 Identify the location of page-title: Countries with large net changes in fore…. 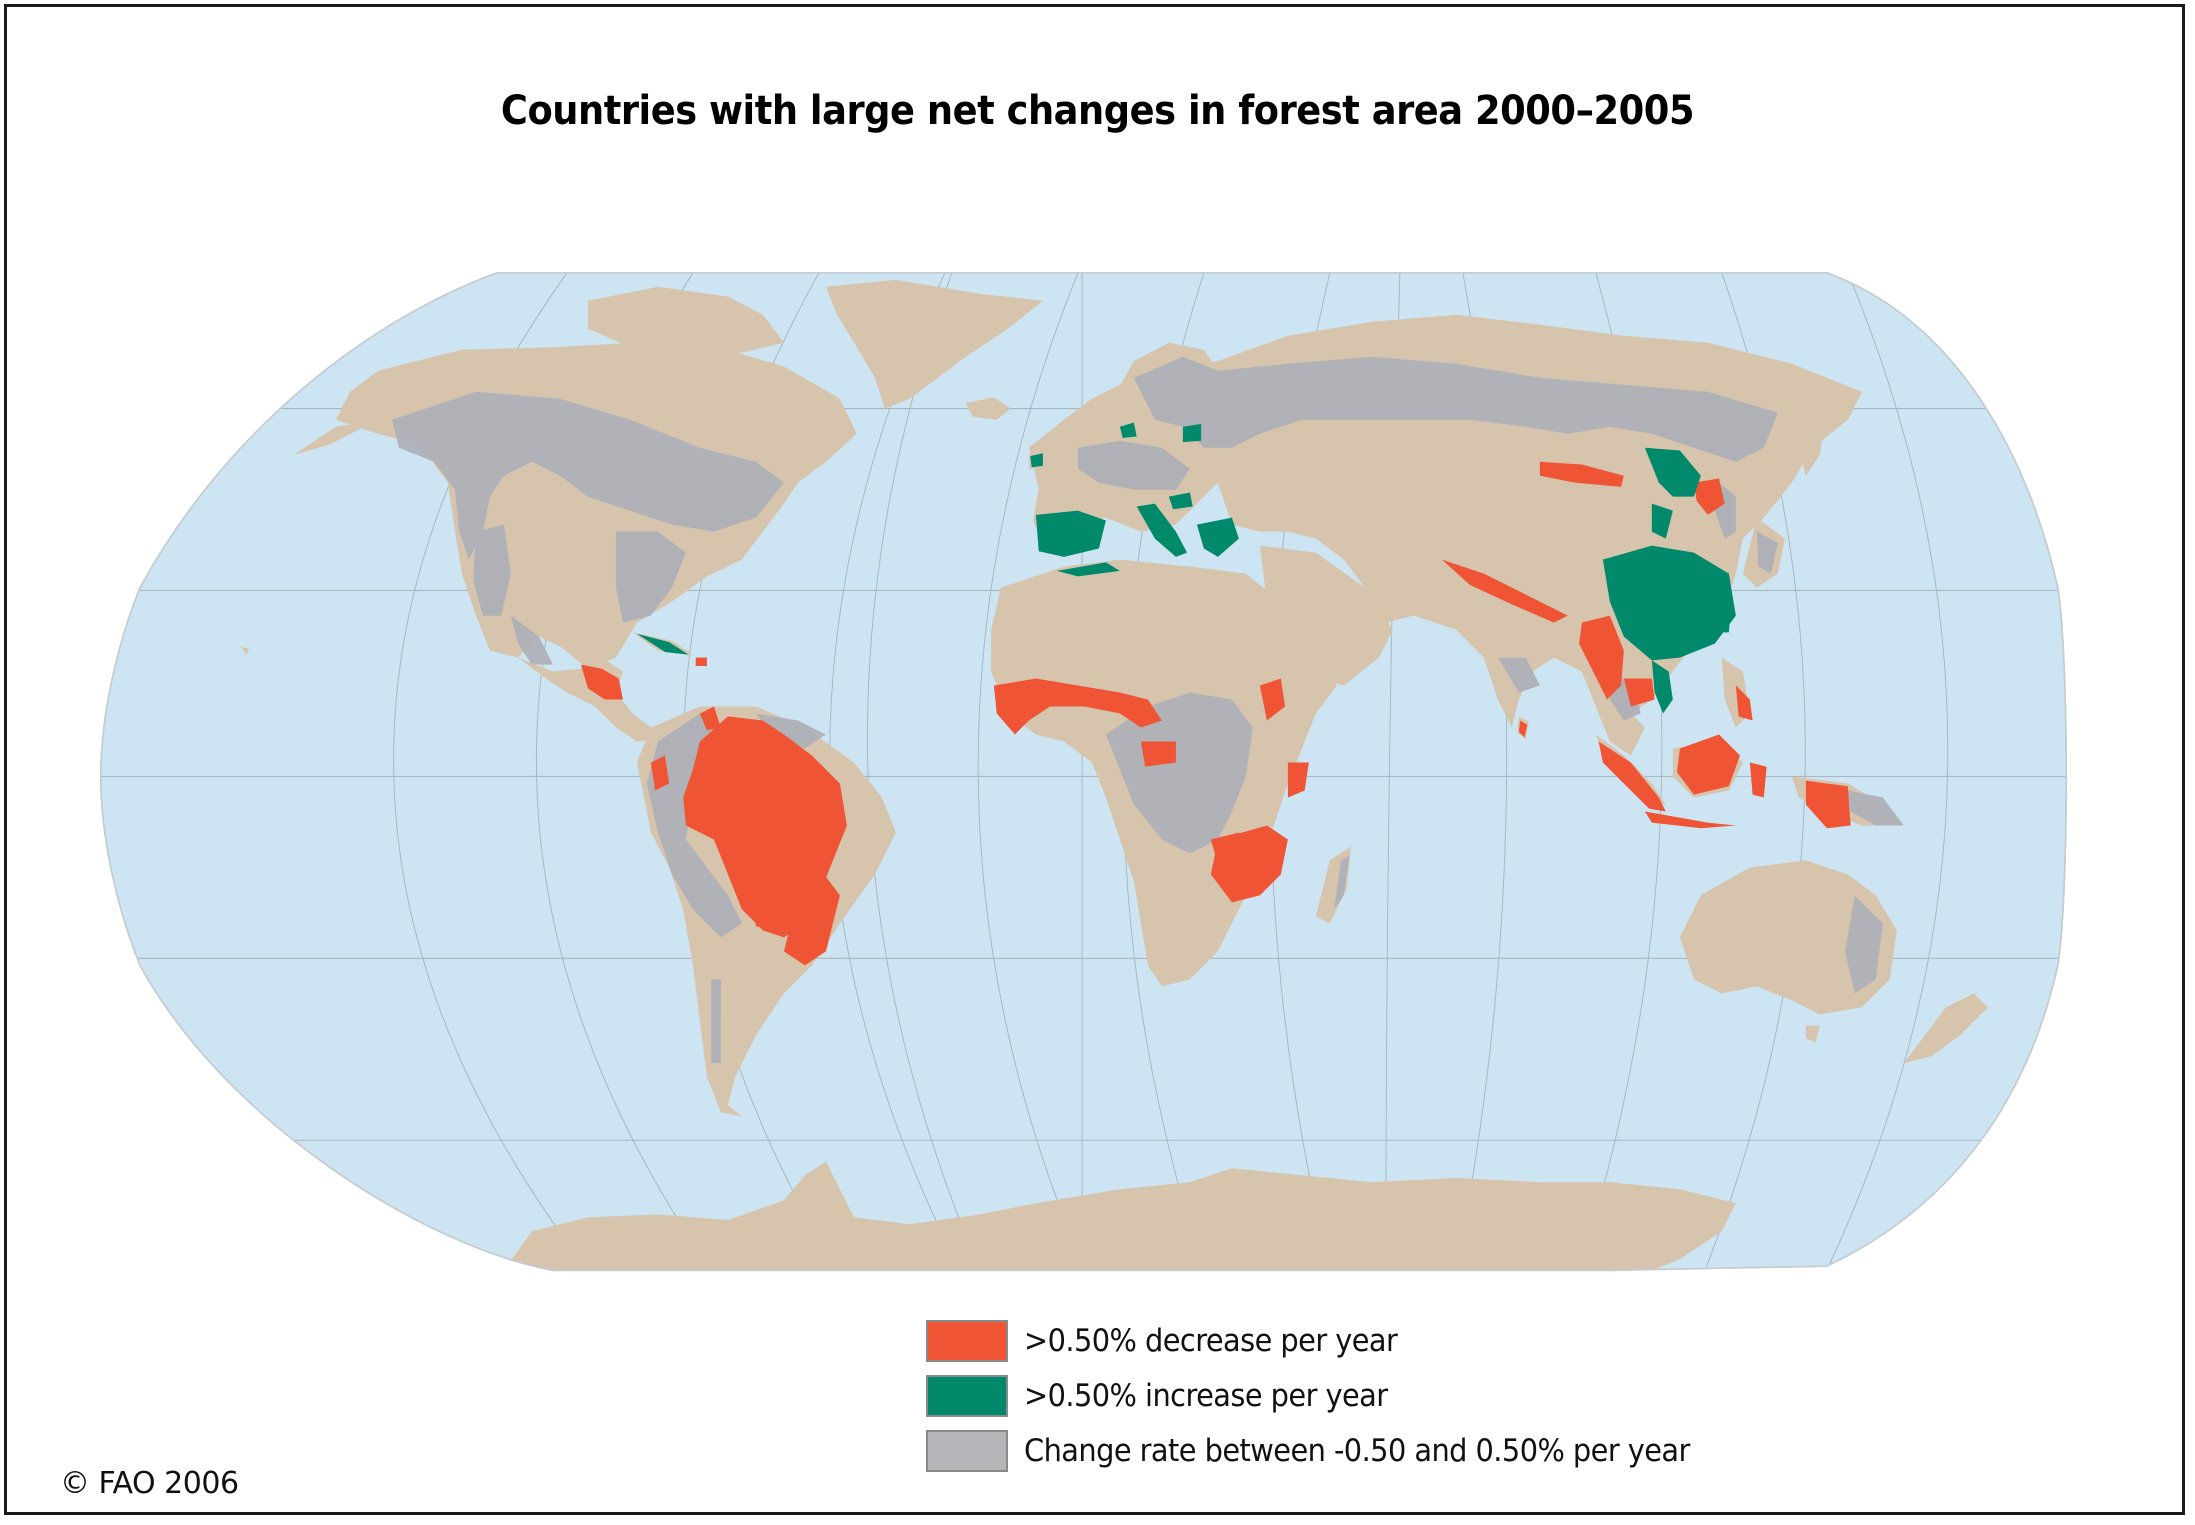
(1097, 111).